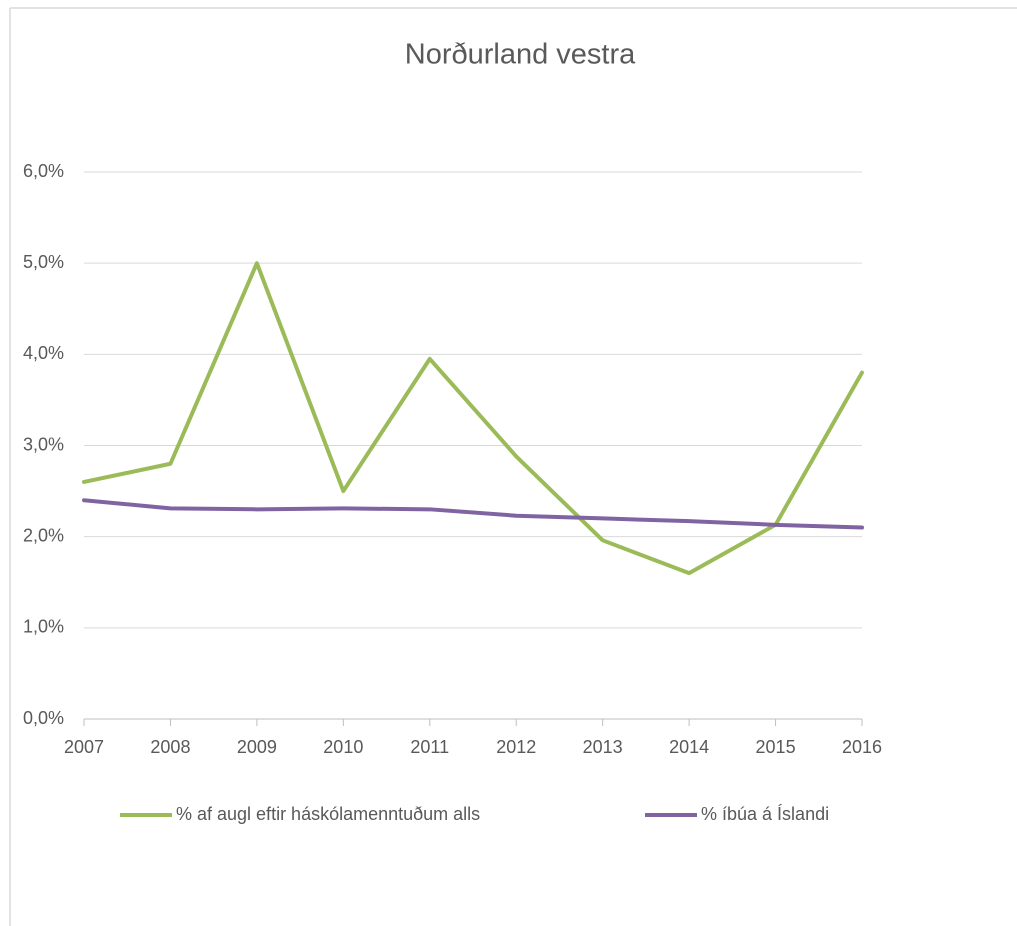 The height and width of the screenshot is (926, 1017). What do you see at coordinates (84, 747) in the screenshot?
I see `x-tick-label: 2007` at bounding box center [84, 747].